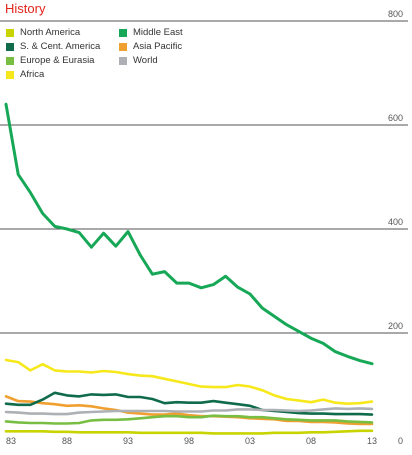 This screenshot has height=455, width=412. Describe the element at coordinates (189, 441) in the screenshot. I see `x-tick-label-98: 98` at that location.